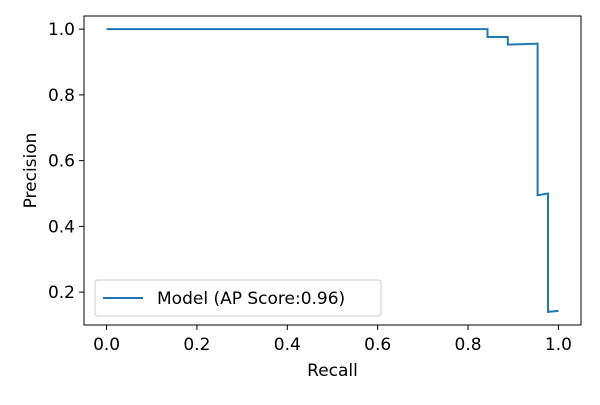  I want to click on x-tick-label: 0.8, so click(468, 345).